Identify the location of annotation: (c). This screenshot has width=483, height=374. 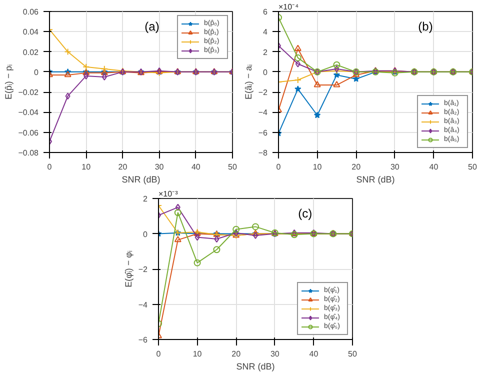
(305, 213).